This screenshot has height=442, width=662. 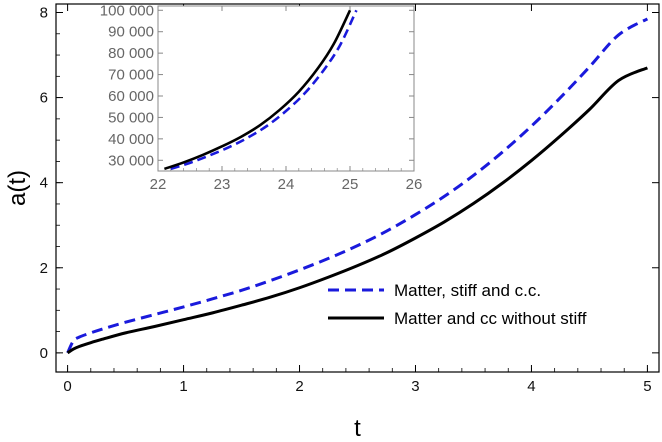 I want to click on inset-y-tick-label: 70 000, so click(x=131, y=75).